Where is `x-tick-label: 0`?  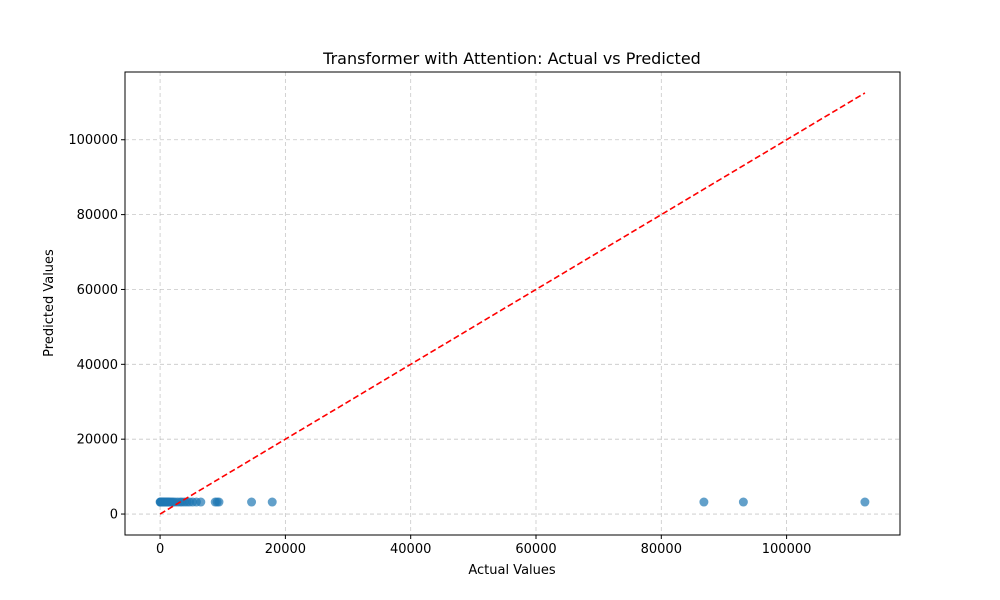 x-tick-label: 0 is located at coordinates (160, 549).